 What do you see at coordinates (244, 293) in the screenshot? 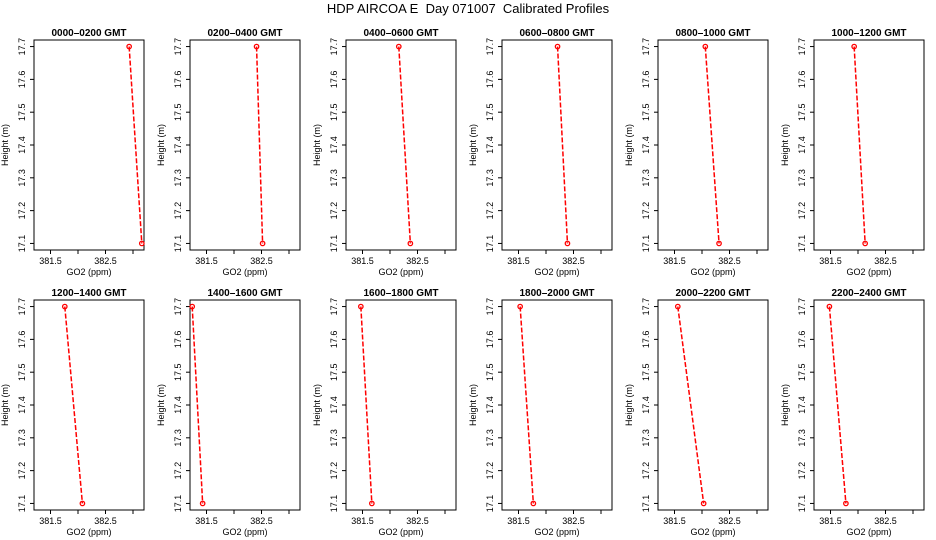
I see `panel-title: 1400–1600 GMT` at bounding box center [244, 293].